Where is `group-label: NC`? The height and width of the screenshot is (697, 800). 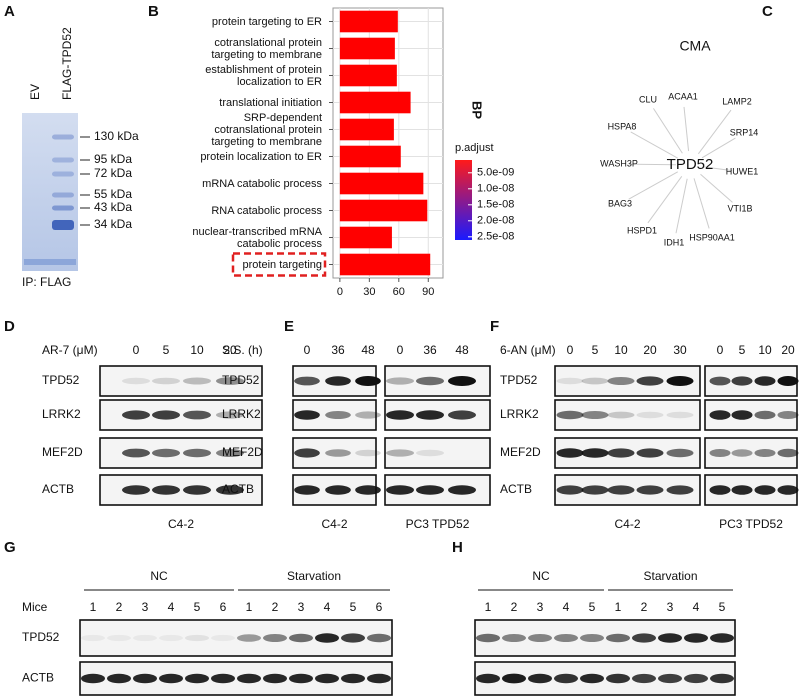 group-label: NC is located at coordinates (159, 576).